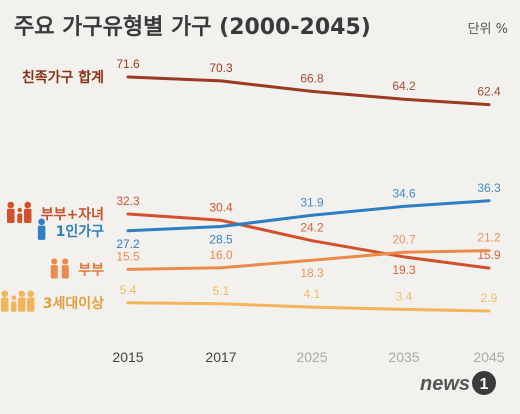 The height and width of the screenshot is (414, 520). I want to click on data-label: 71.6, so click(128, 64).